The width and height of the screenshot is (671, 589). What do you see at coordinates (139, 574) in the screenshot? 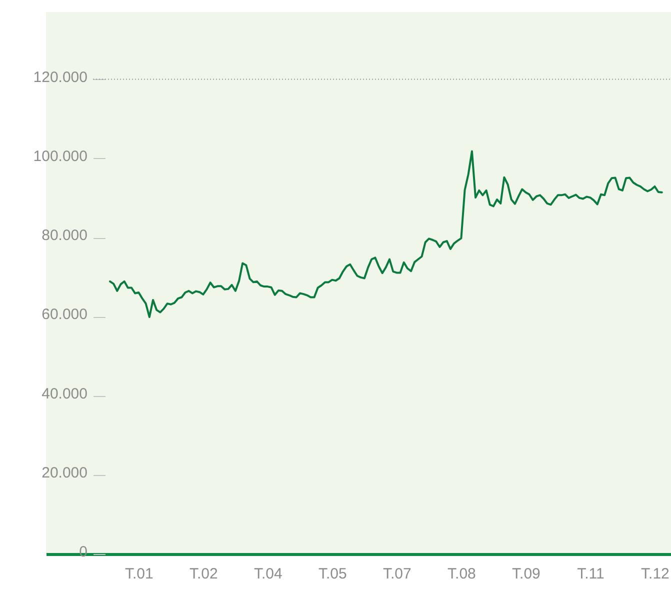
I see `x-tick-label: T.01` at bounding box center [139, 574].